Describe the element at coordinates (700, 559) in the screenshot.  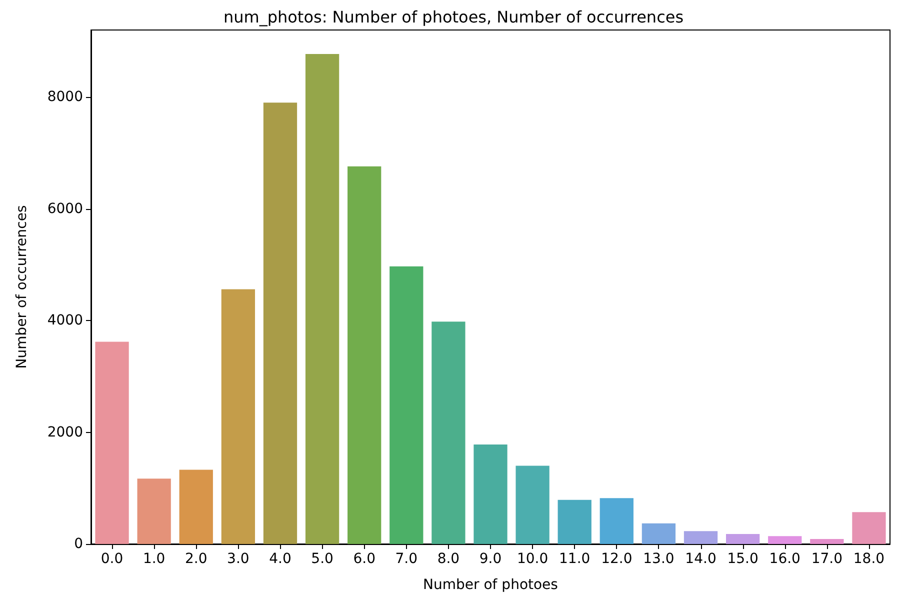
I see `x-tick-label: 14.0` at that location.